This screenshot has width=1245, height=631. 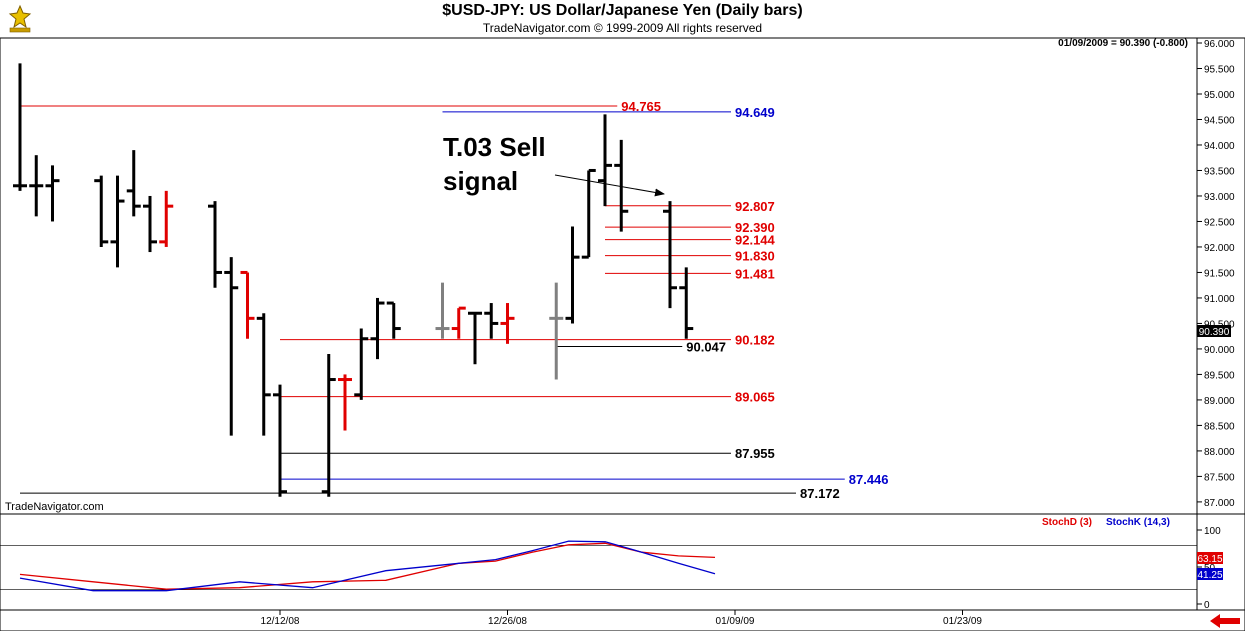 I want to click on y-tick-label-2: 95.000, so click(x=1219, y=95).